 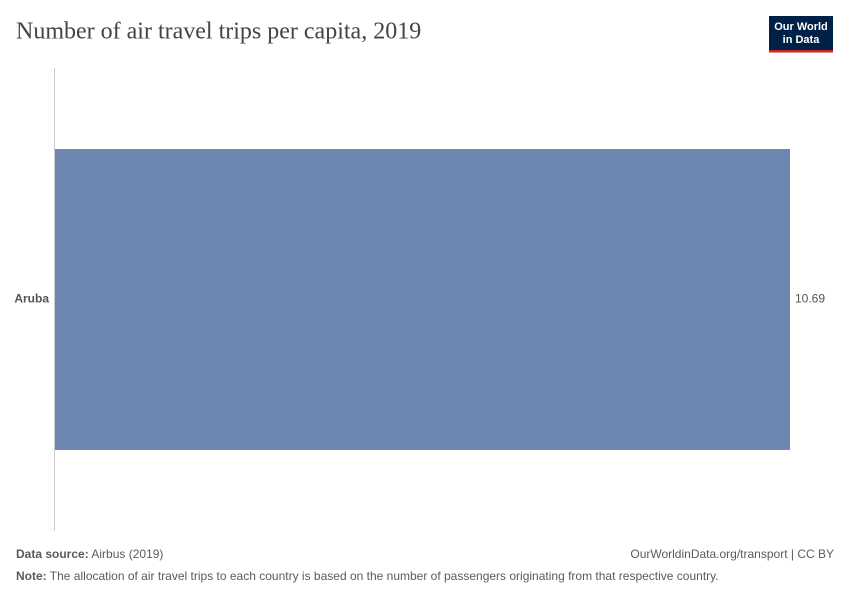 I want to click on category-label: Aruba, so click(x=31, y=299).